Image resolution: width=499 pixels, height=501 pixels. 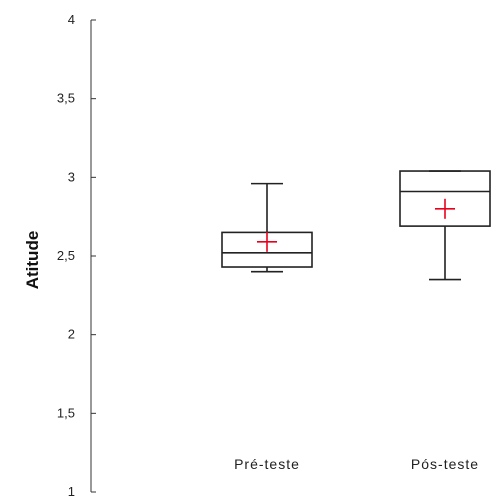 I want to click on x-category-label: Pré-teste, so click(x=267, y=464).